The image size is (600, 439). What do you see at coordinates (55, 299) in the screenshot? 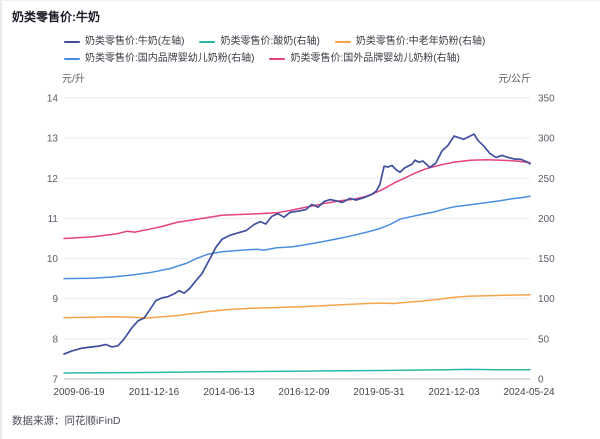
I see `left-axis-tick-label: 9` at bounding box center [55, 299].